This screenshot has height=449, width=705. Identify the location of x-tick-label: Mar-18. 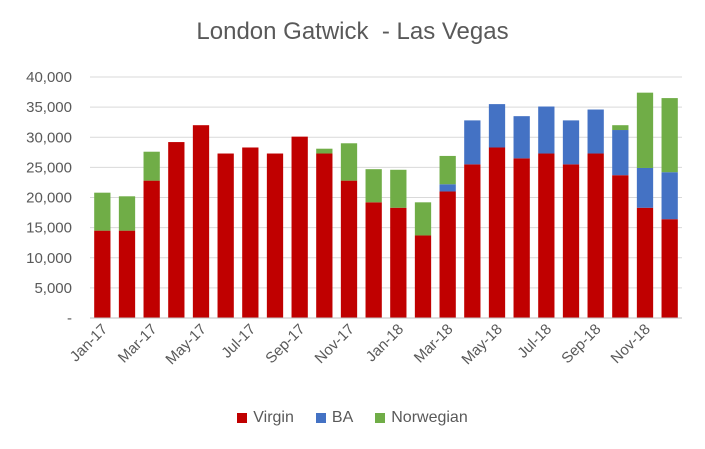
(434, 344).